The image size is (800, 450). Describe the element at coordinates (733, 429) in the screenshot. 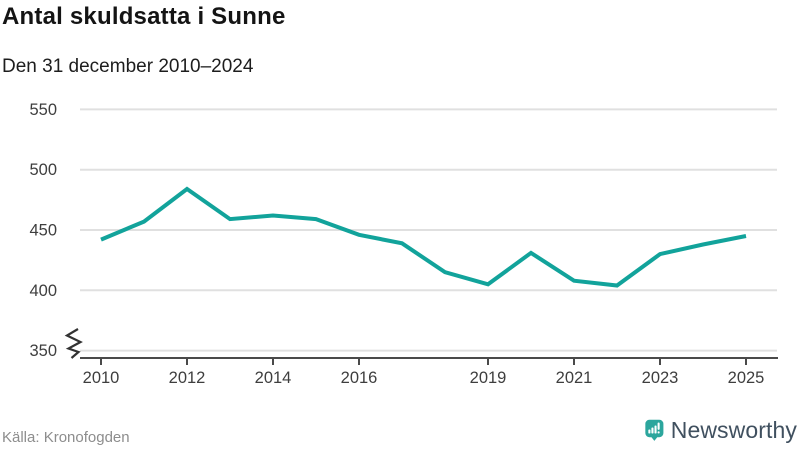

I see `logo-wordmark: Newsworthy` at that location.